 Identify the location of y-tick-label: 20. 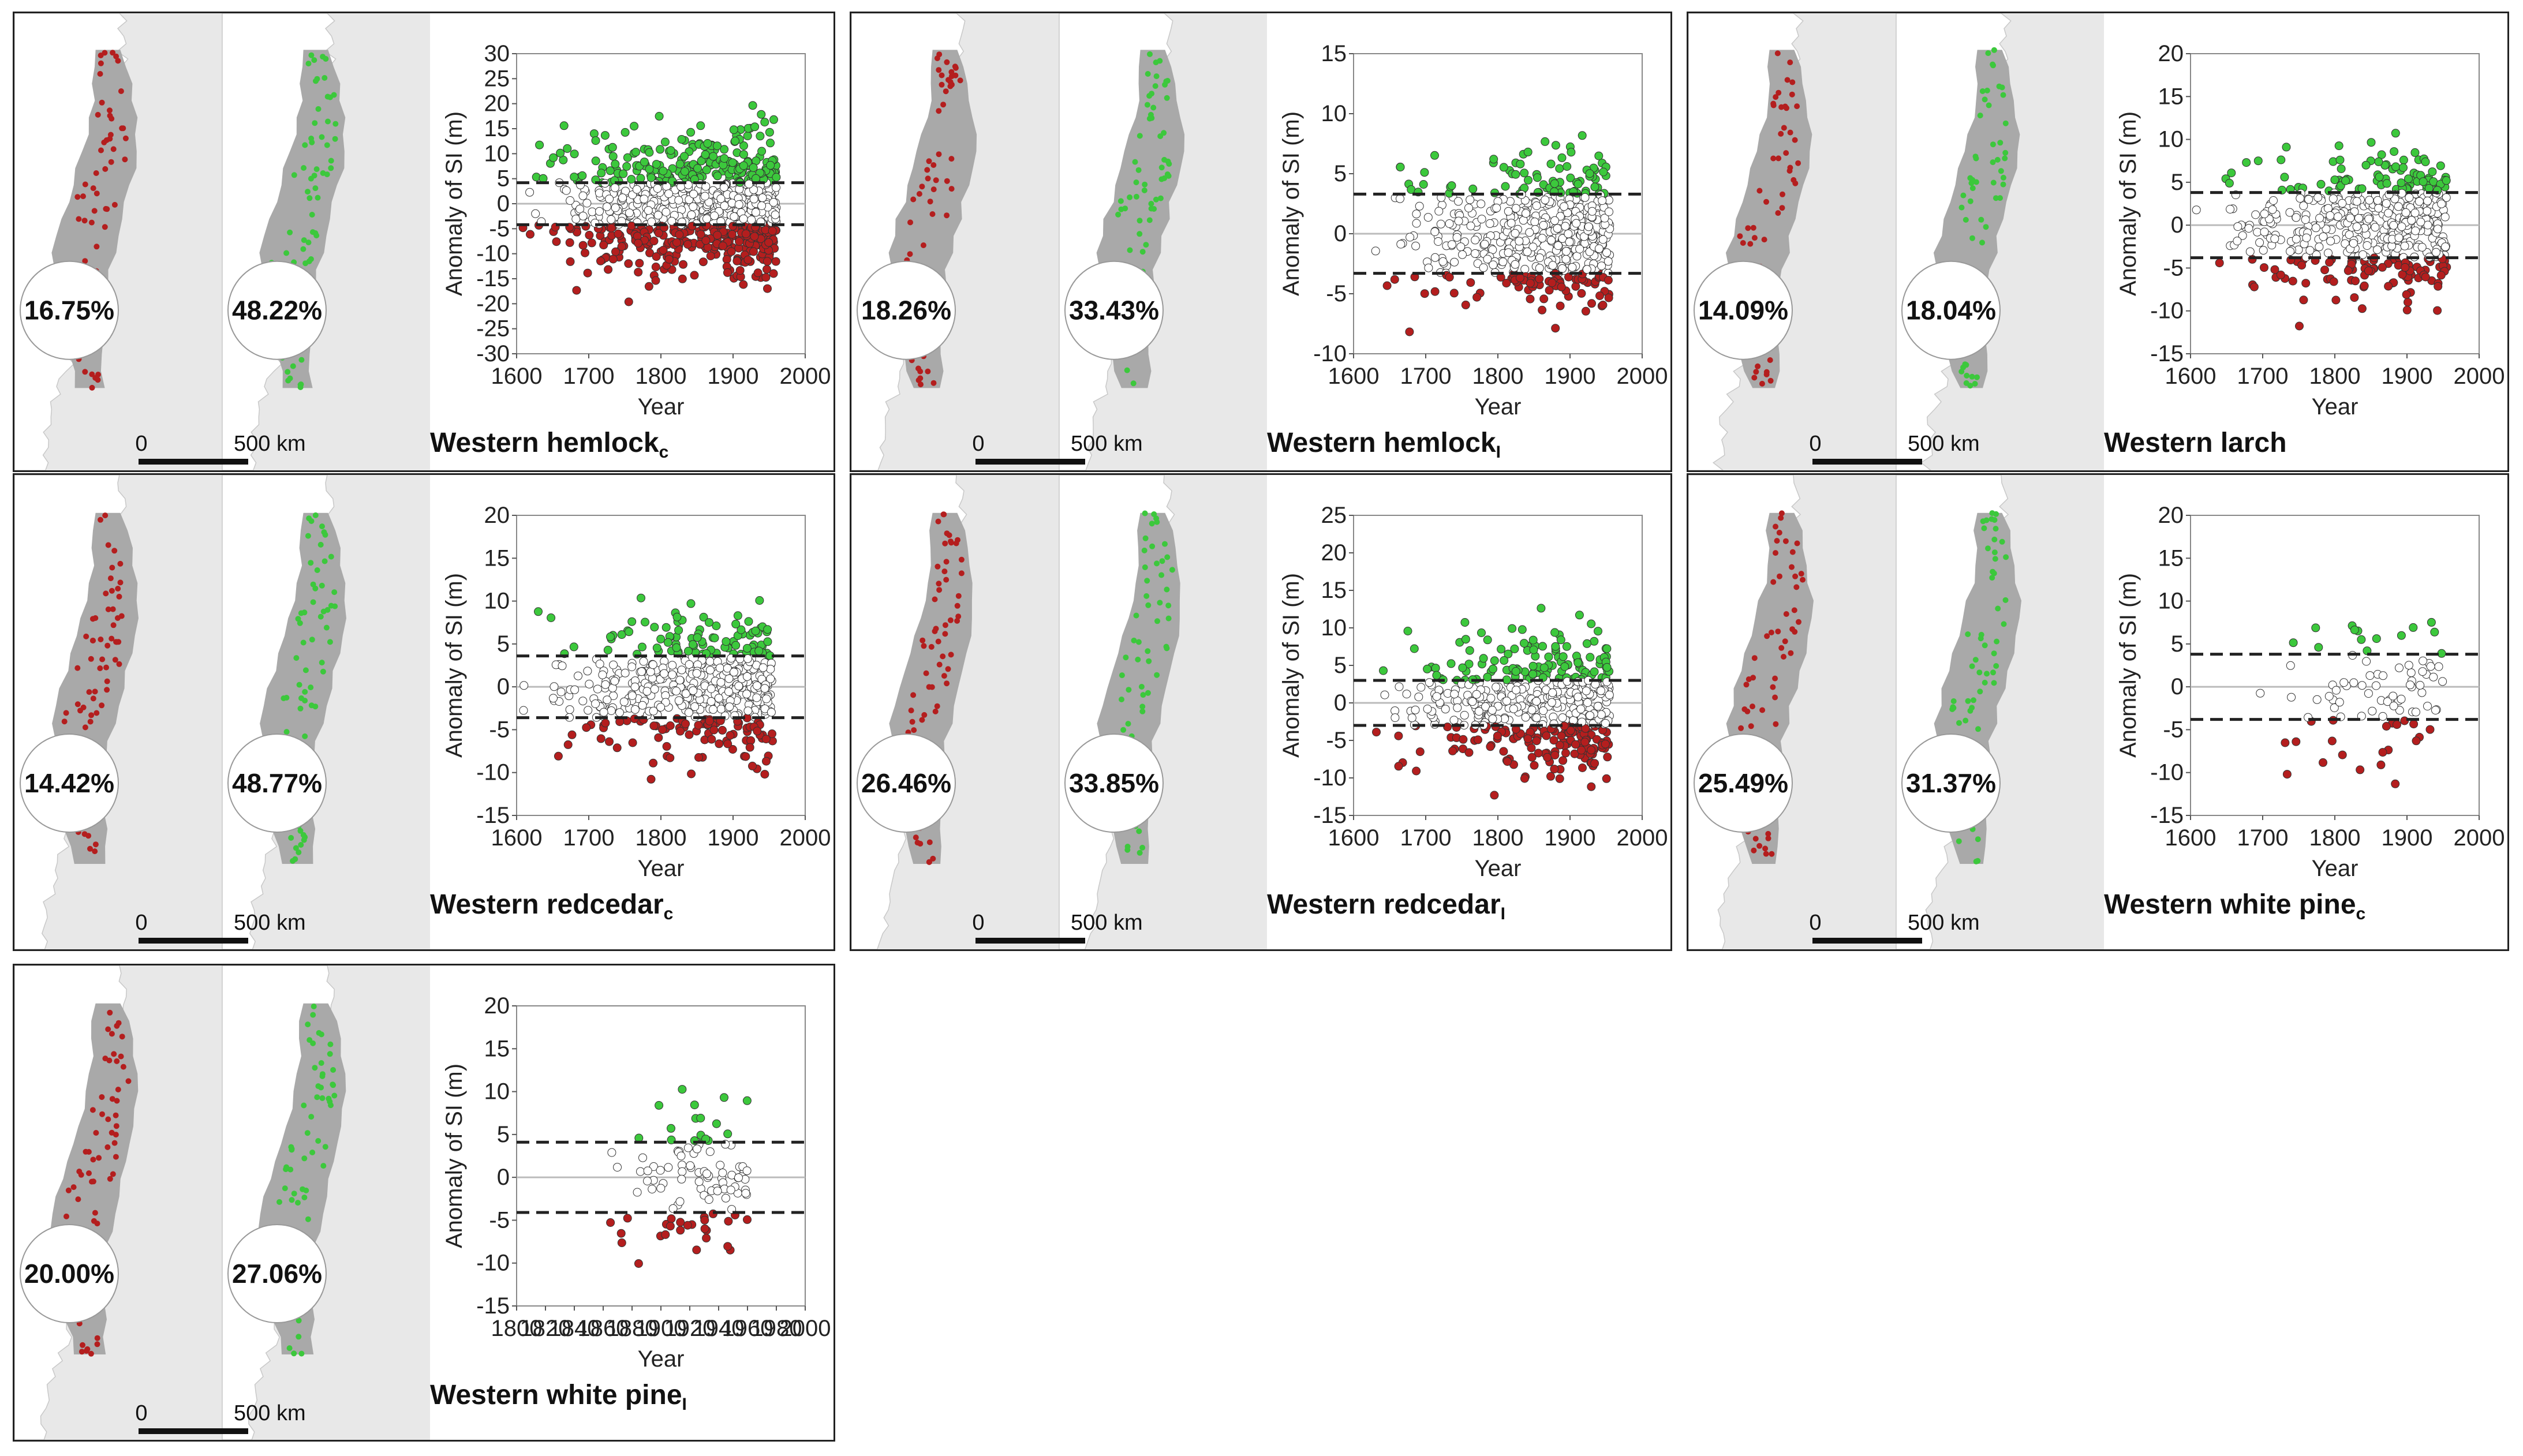
(2171, 515).